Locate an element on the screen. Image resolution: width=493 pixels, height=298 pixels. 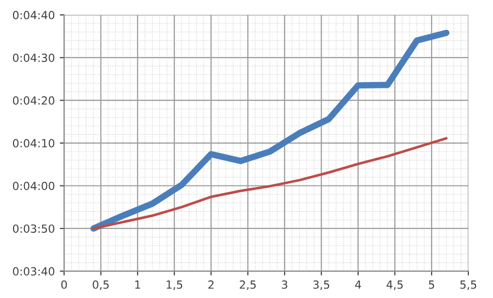
x-tick-label: 3,5 is located at coordinates (321, 285).